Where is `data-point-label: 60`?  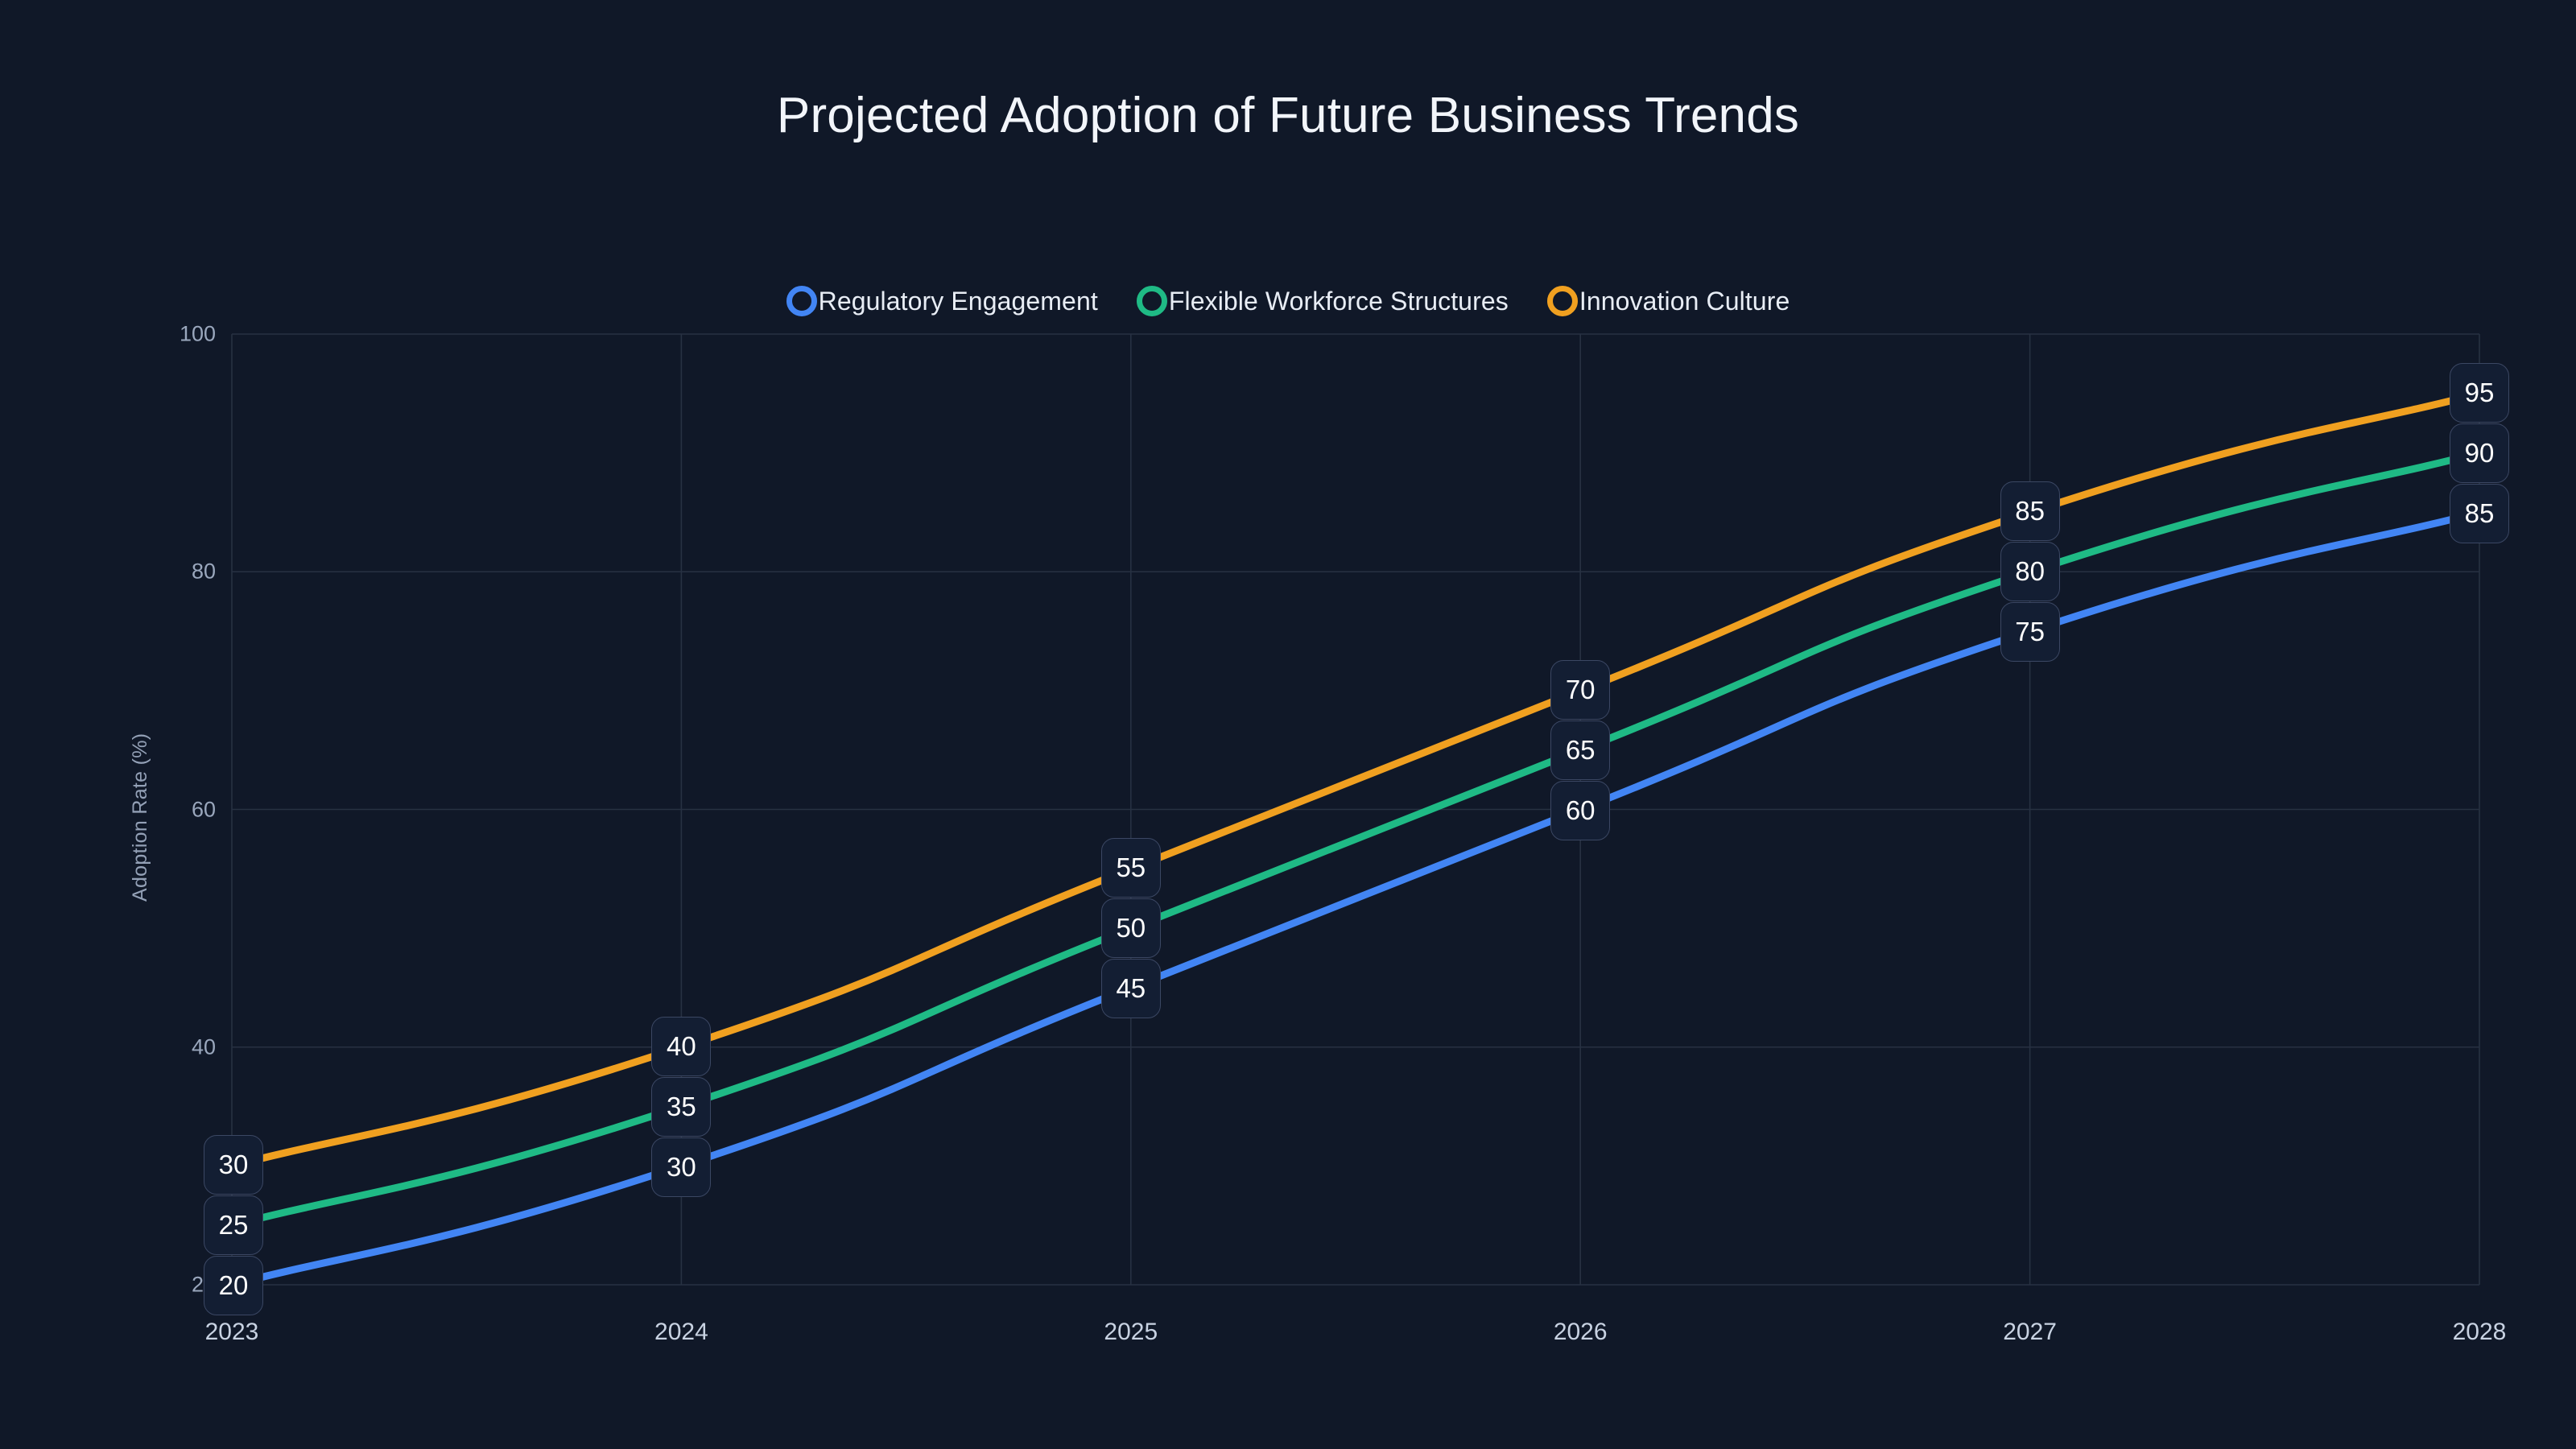 data-point-label: 60 is located at coordinates (1580, 810).